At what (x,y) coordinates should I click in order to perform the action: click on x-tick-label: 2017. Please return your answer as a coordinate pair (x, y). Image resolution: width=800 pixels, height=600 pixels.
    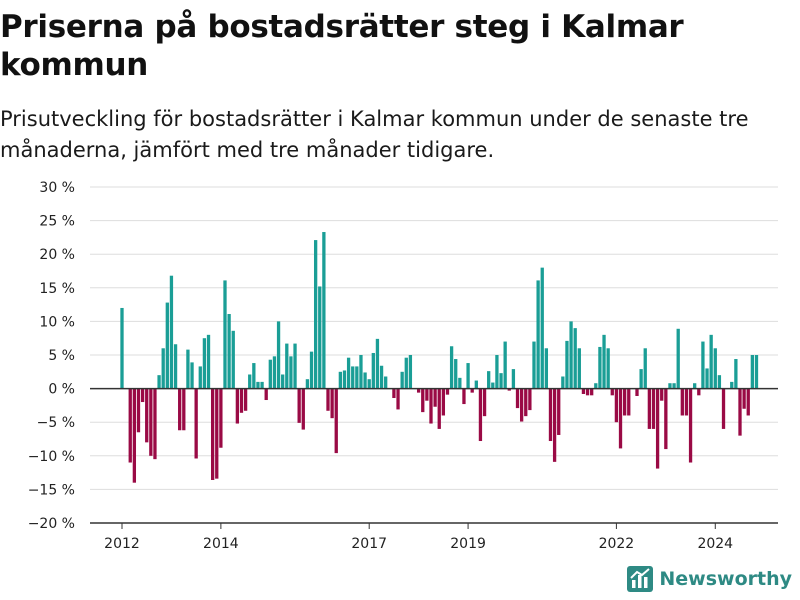
    Looking at the image, I should click on (369, 544).